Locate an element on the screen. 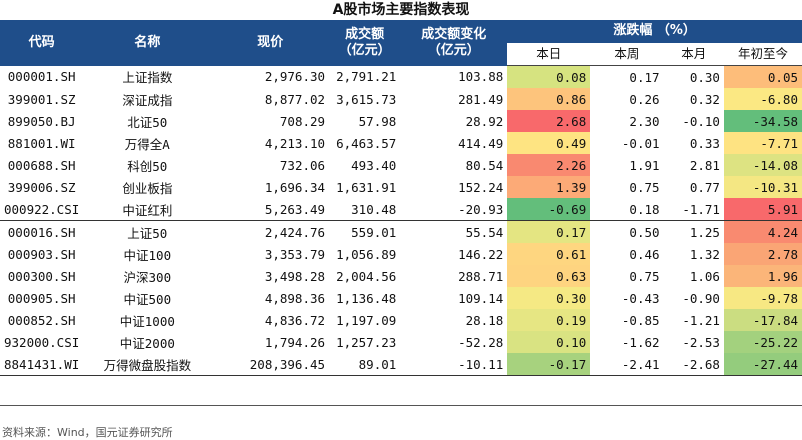 This screenshot has width=802, height=440. cell-code: 000300.SH is located at coordinates (41, 276).